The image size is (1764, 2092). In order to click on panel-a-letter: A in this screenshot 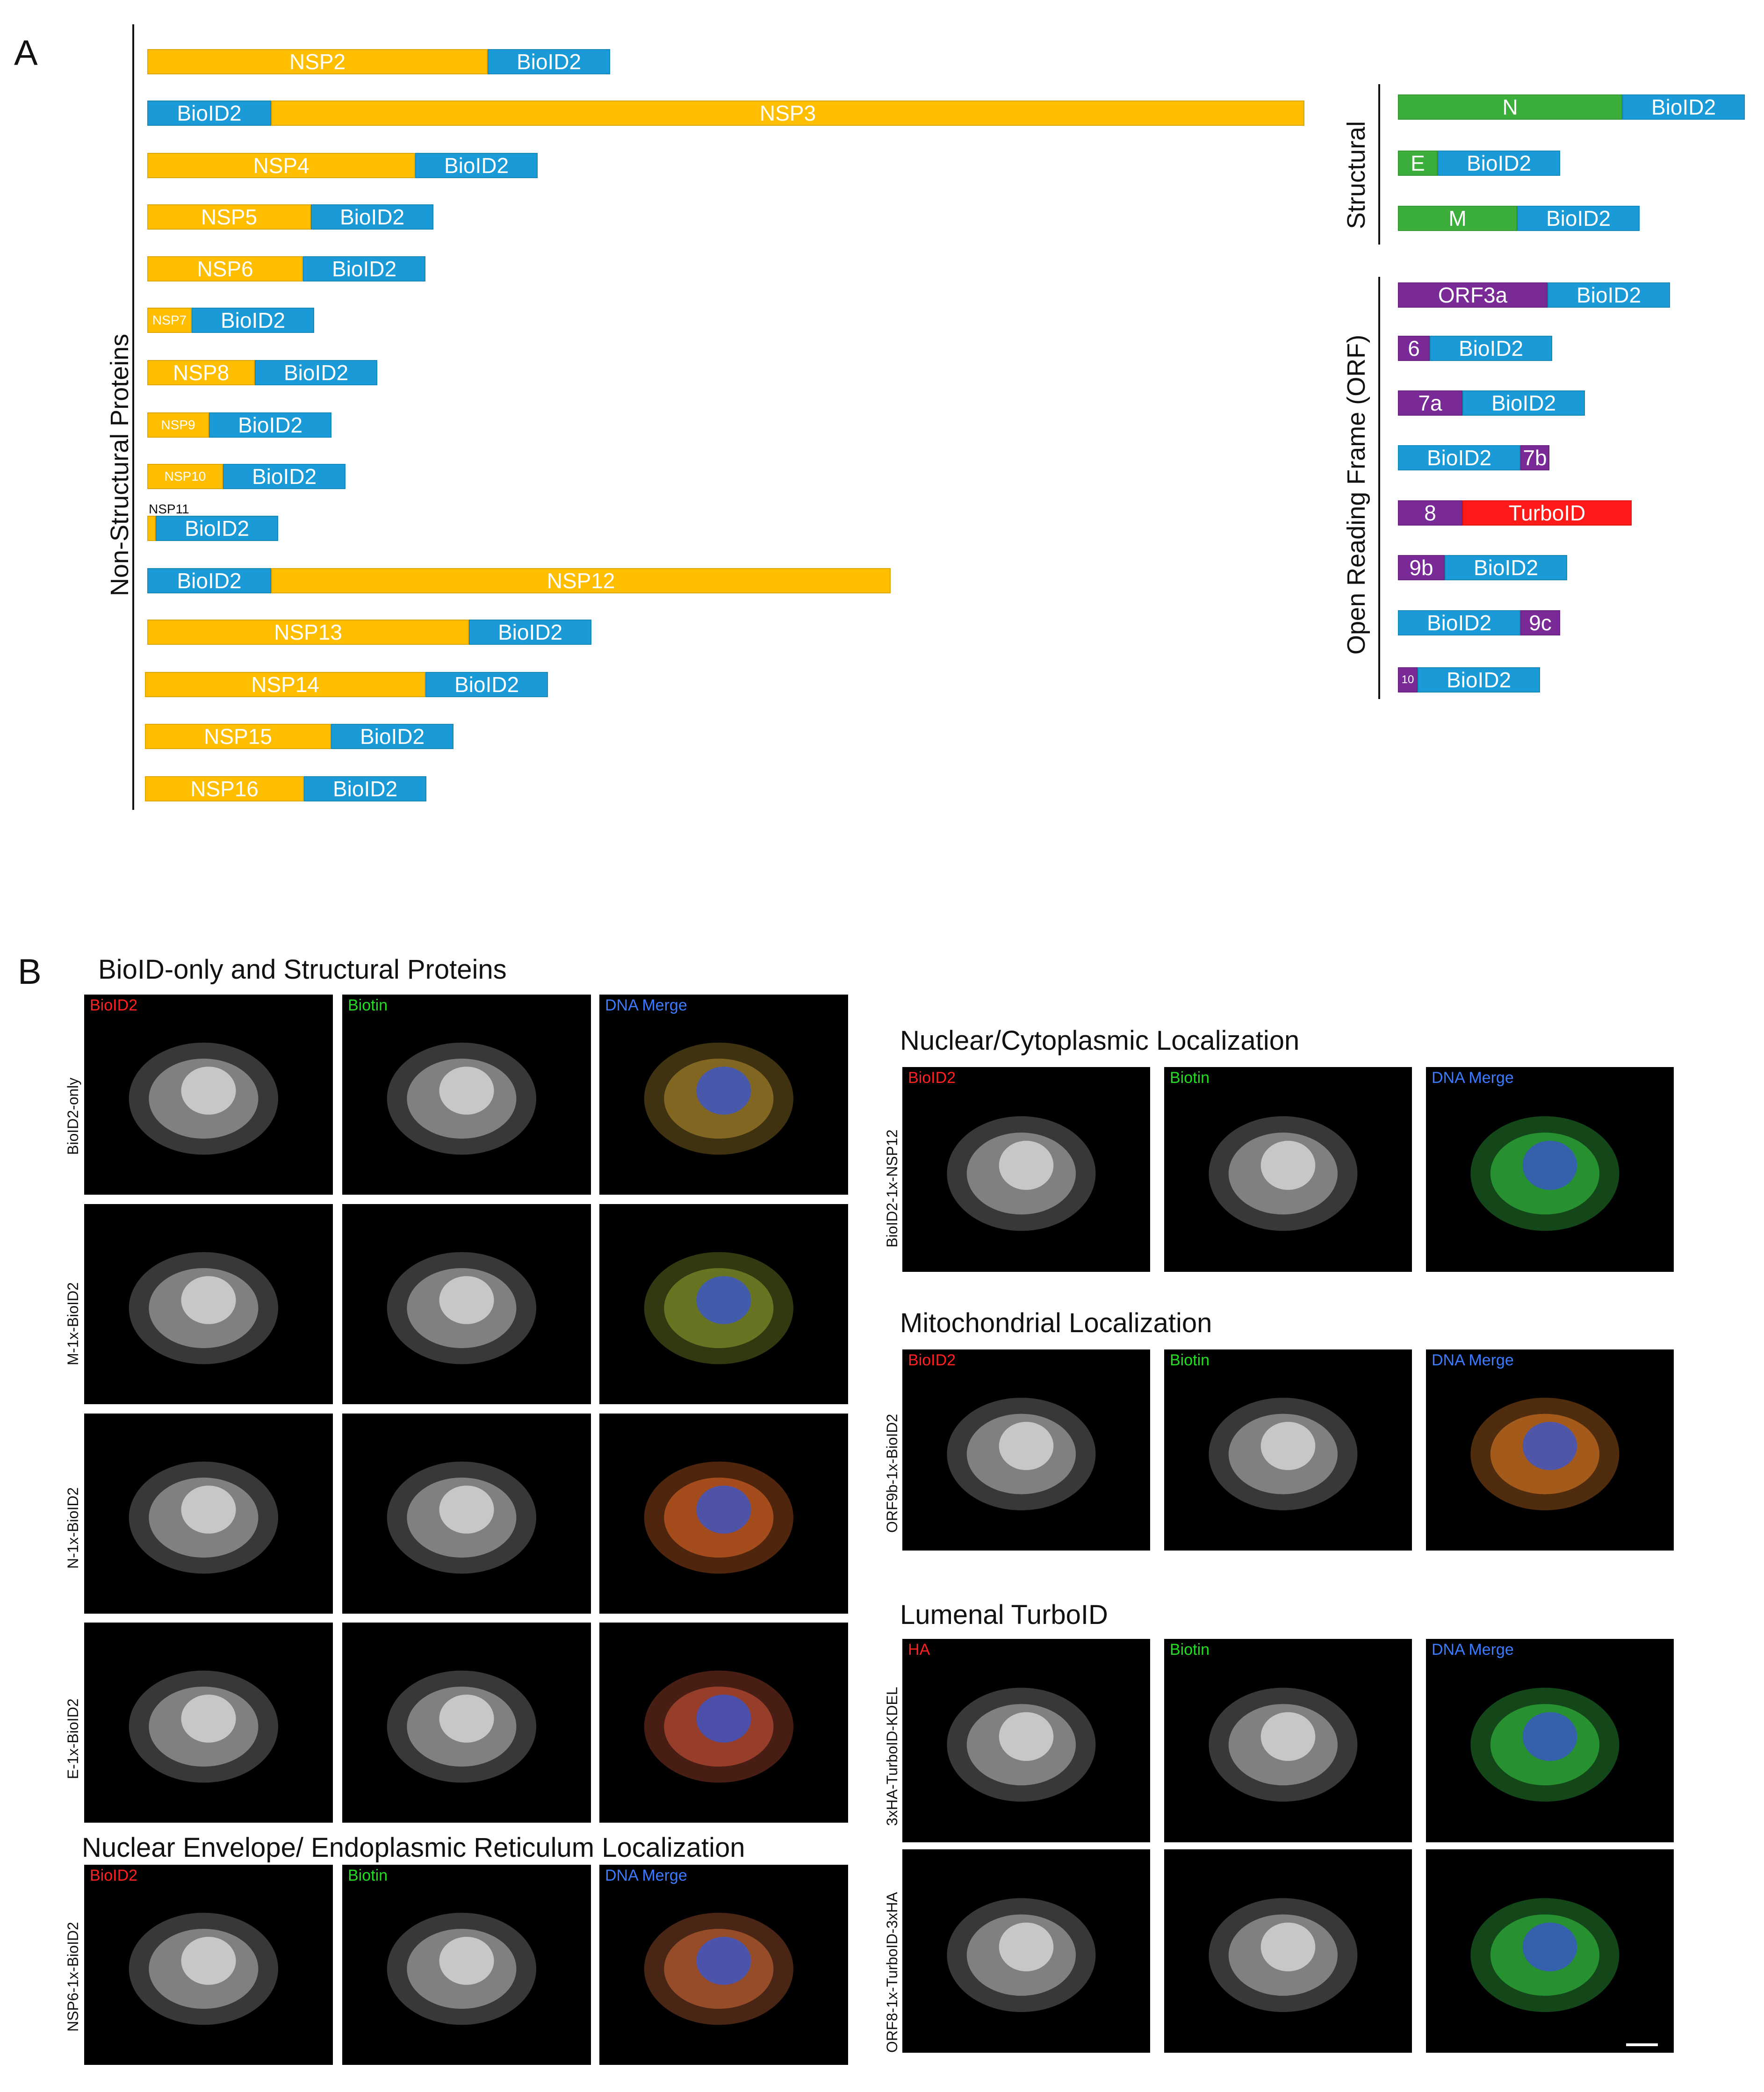, I will do `click(26, 53)`.